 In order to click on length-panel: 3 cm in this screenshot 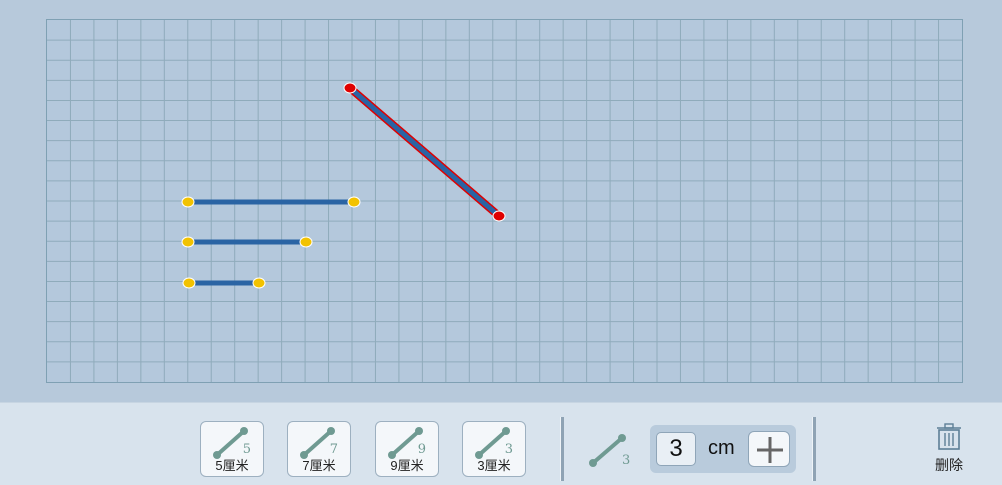, I will do `click(723, 449)`.